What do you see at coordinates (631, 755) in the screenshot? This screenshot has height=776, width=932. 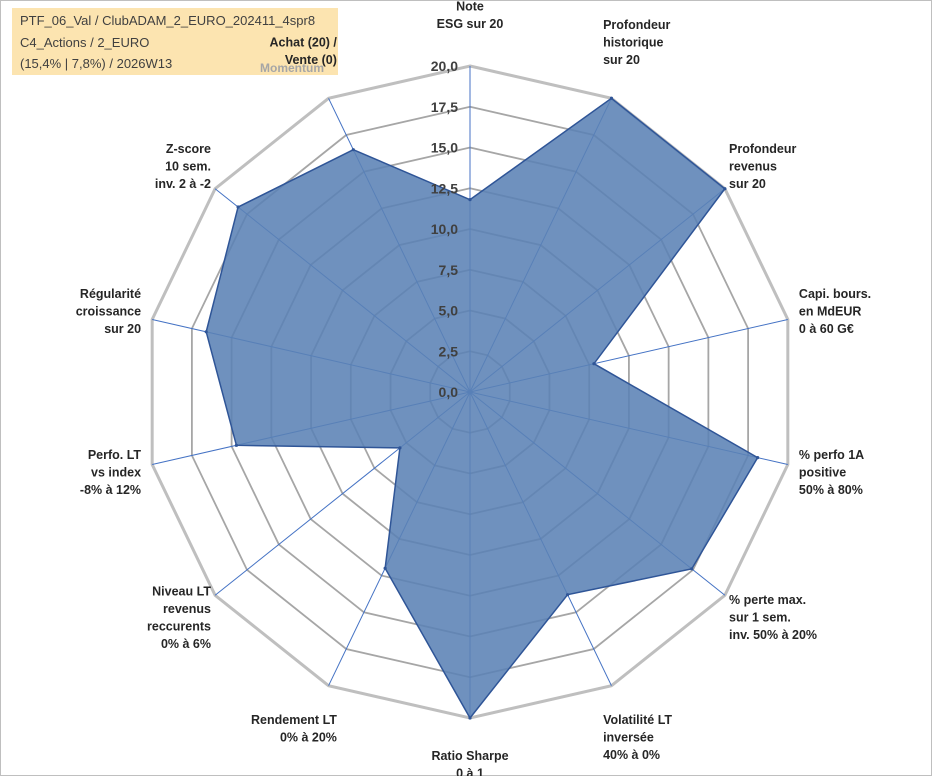 I see `axis-label-line: 40% à 0%` at bounding box center [631, 755].